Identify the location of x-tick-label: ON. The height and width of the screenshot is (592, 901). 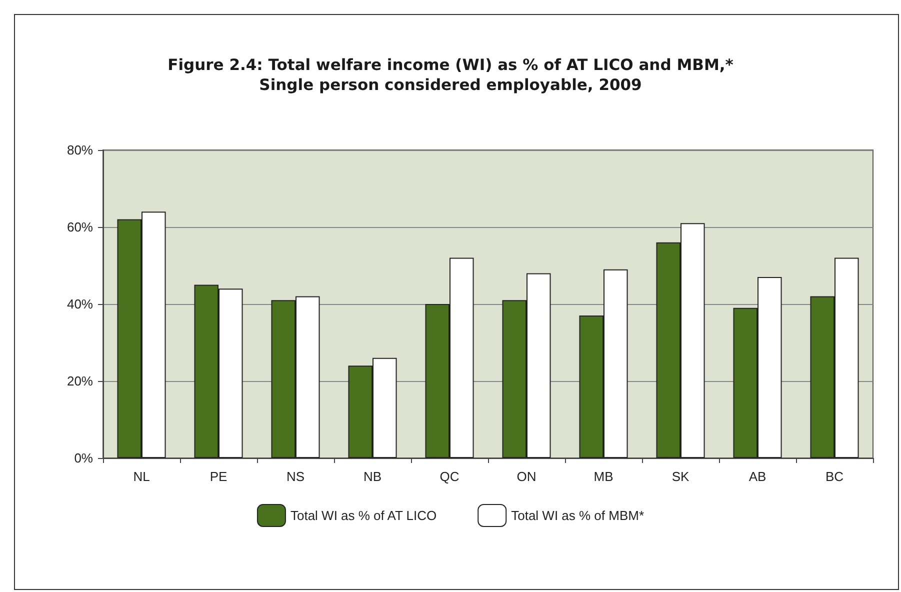
(526, 476).